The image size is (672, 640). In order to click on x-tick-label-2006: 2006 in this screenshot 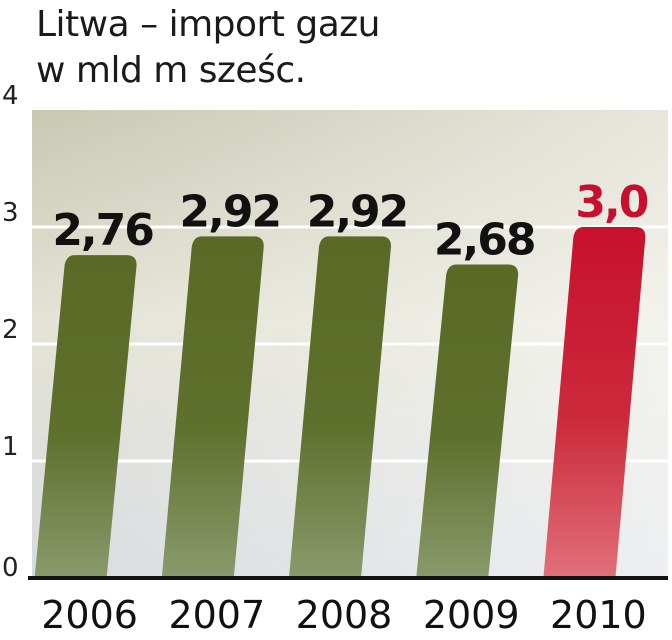, I will do `click(89, 615)`.